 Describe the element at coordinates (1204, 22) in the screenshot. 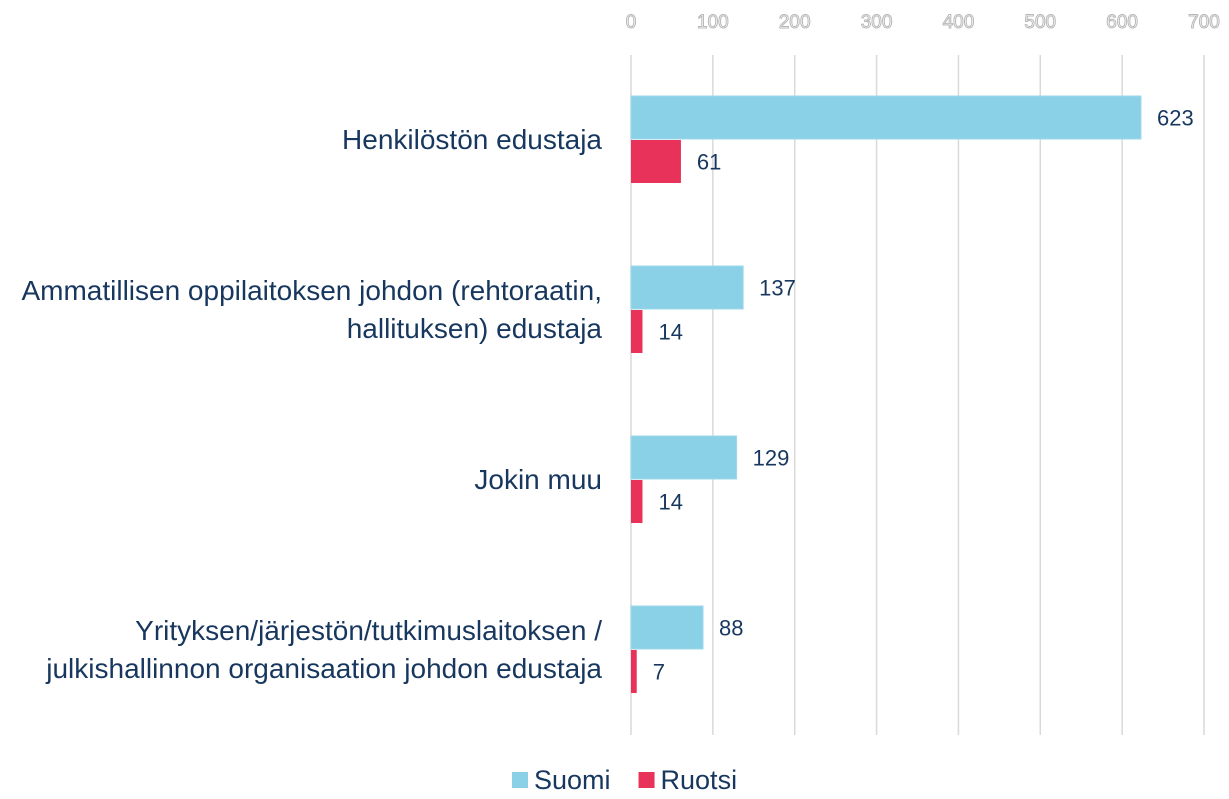

I see `x-tick-label: 700` at that location.